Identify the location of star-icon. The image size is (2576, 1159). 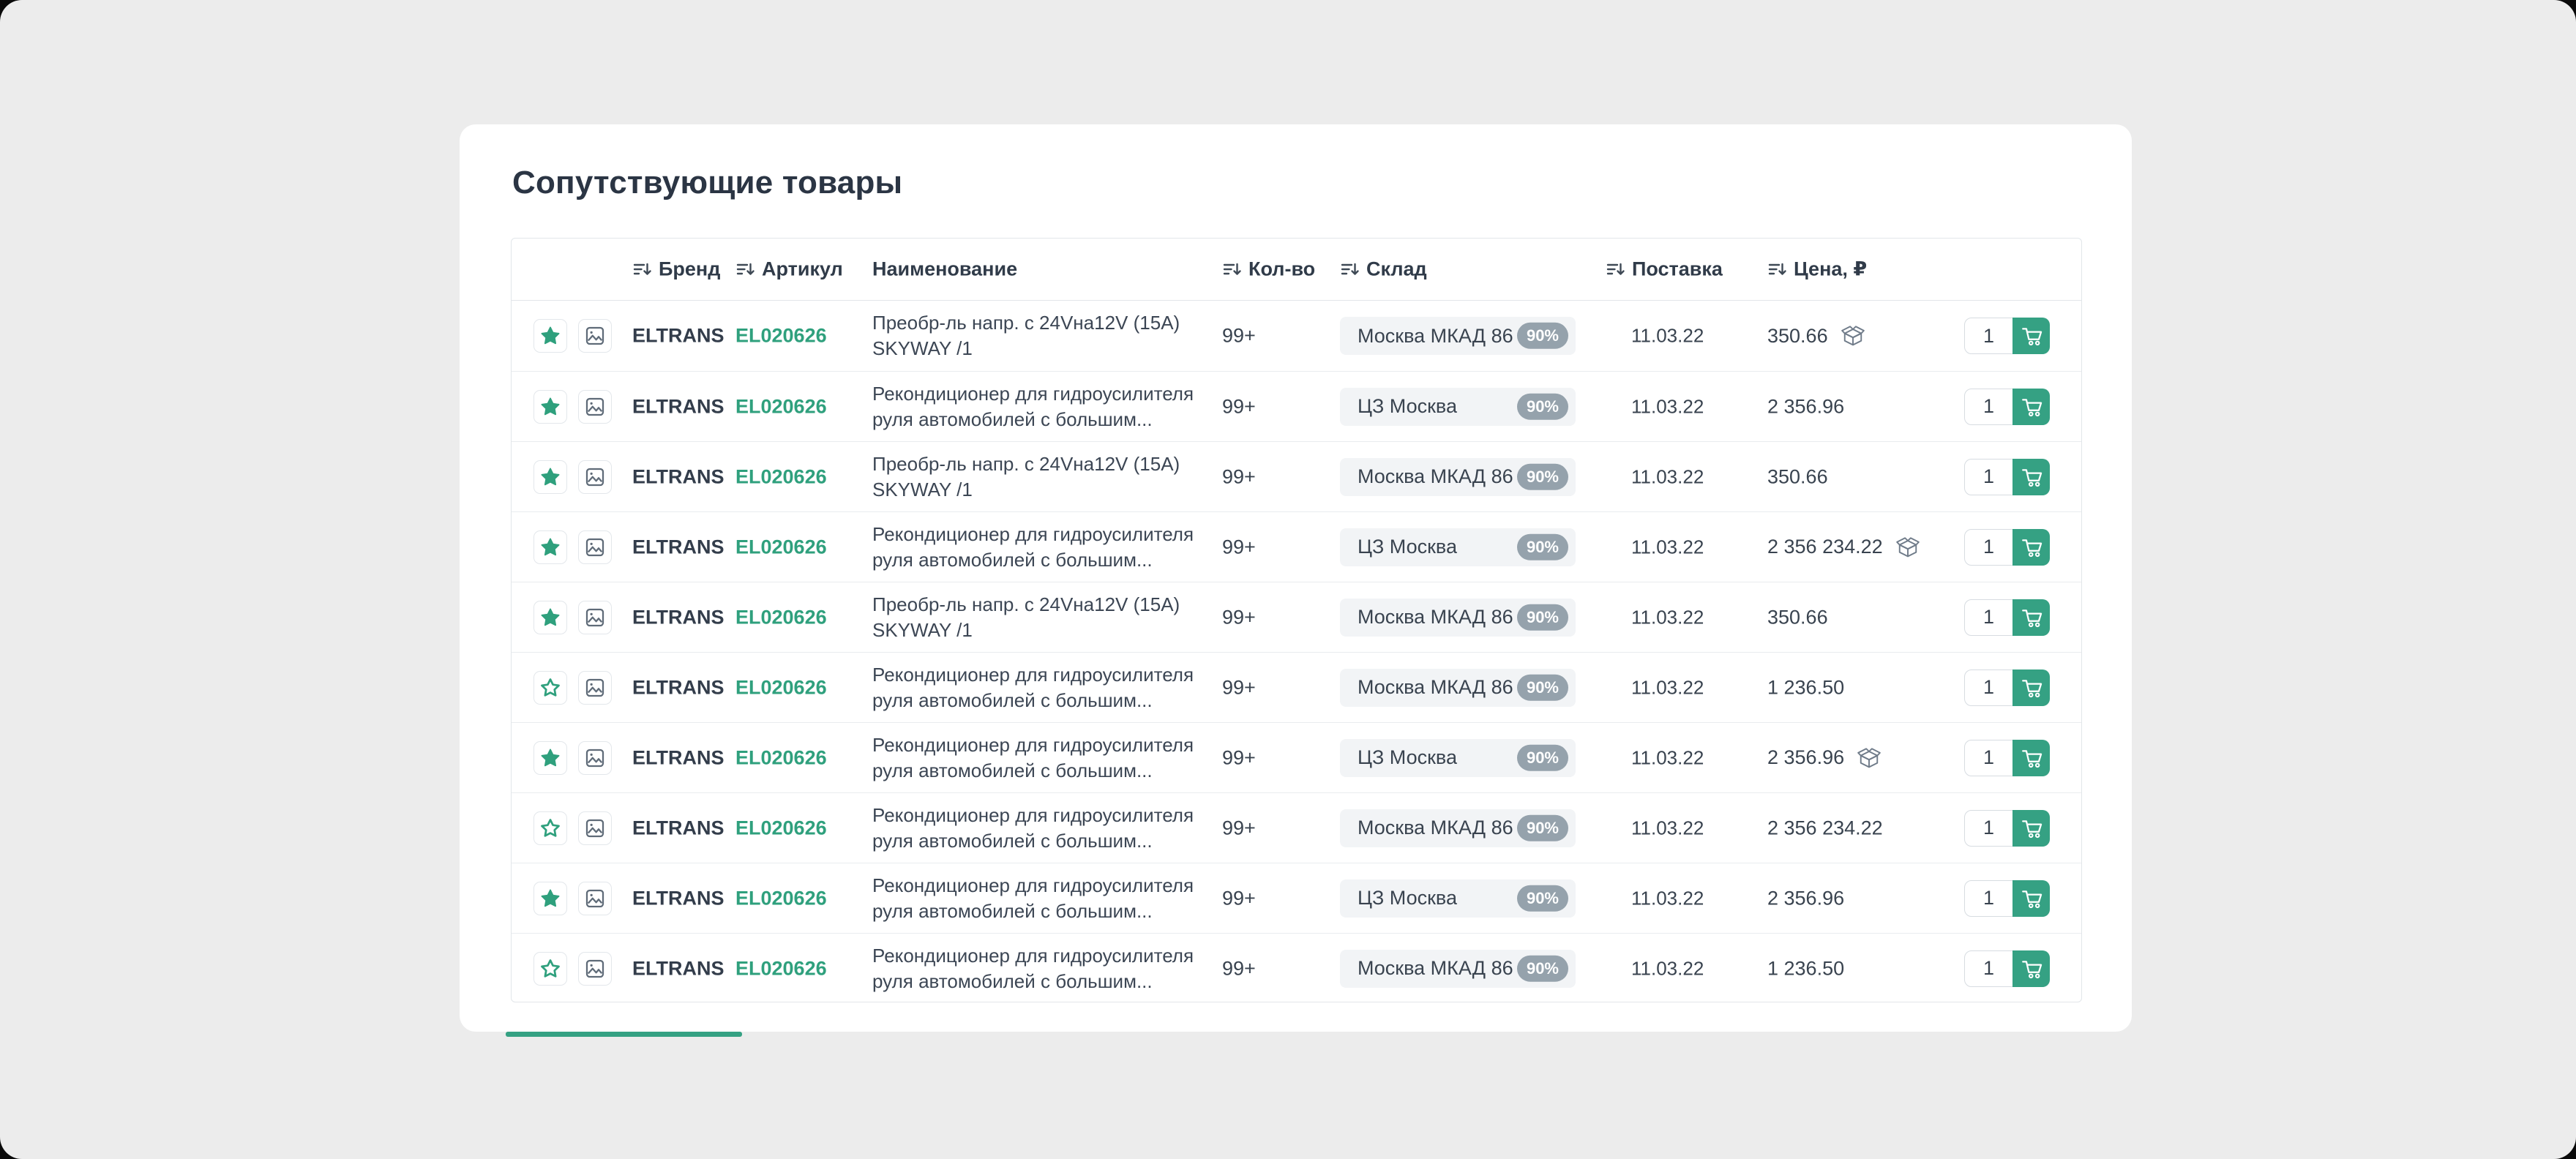
(550, 477).